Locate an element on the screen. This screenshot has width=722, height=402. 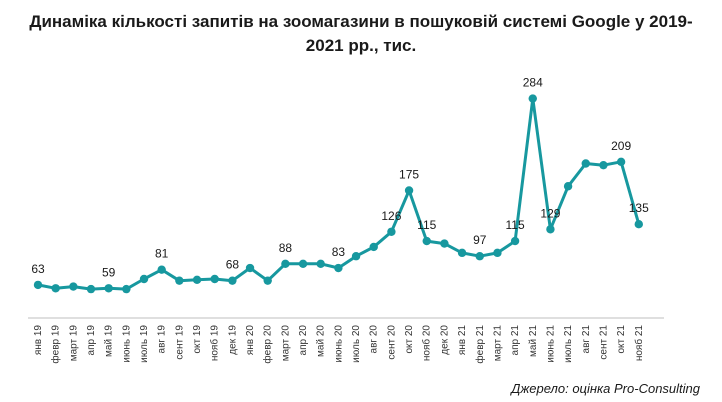
data-label: 126 is located at coordinates (391, 216).